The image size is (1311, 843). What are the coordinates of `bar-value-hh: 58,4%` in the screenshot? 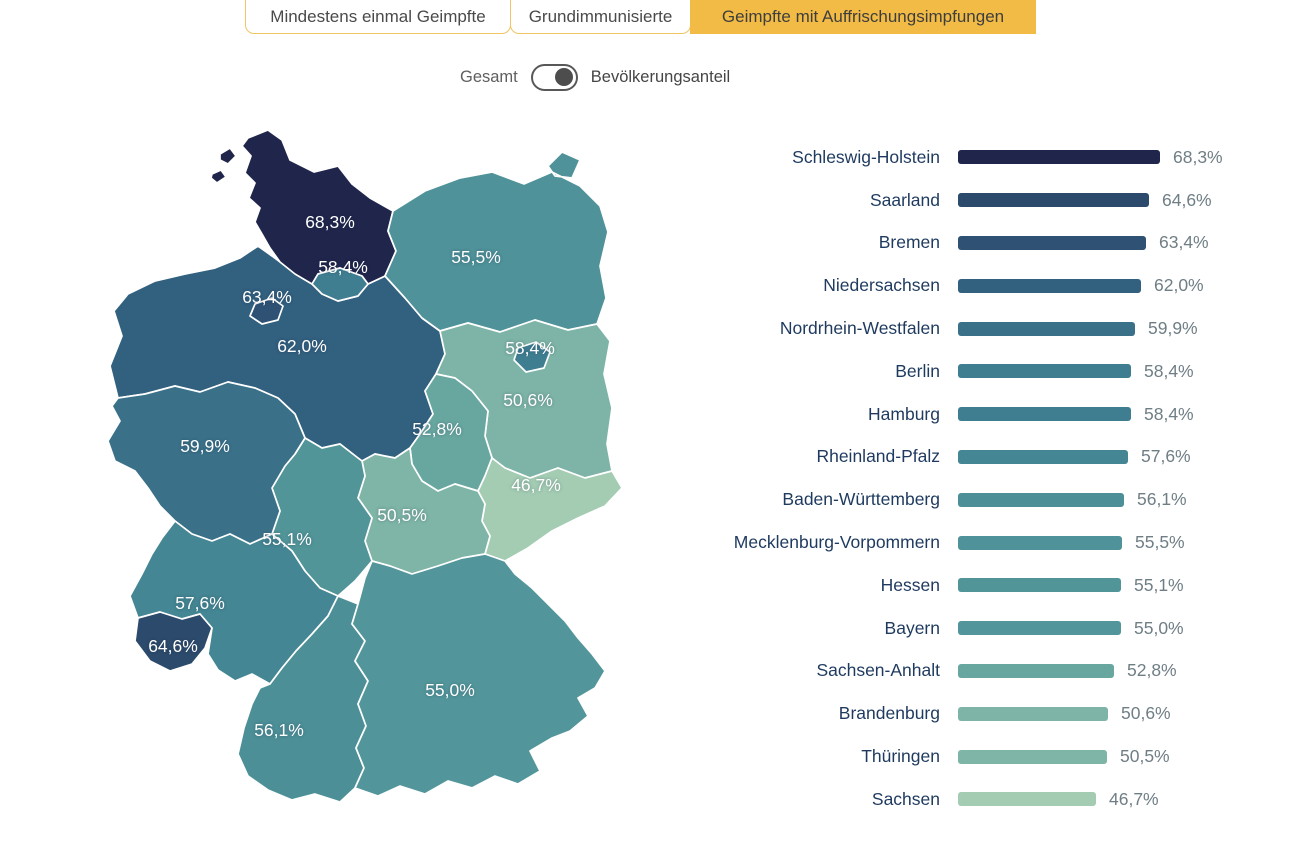 It's located at (1169, 413).